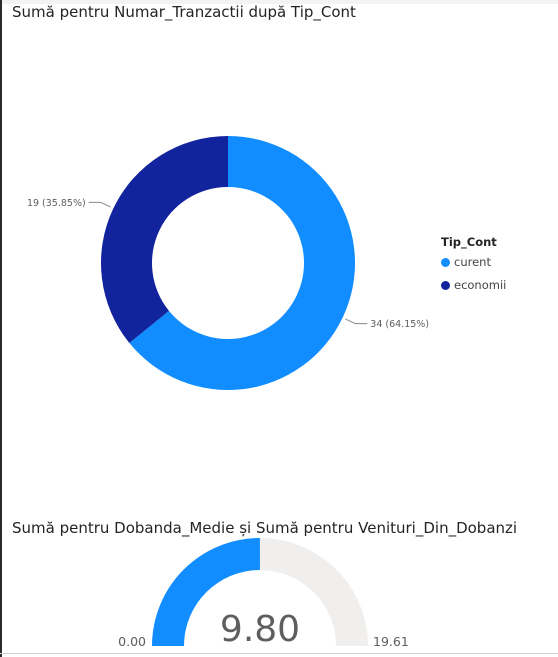  What do you see at coordinates (391, 641) in the screenshot?
I see `gauge-max-label: 19.61` at bounding box center [391, 641].